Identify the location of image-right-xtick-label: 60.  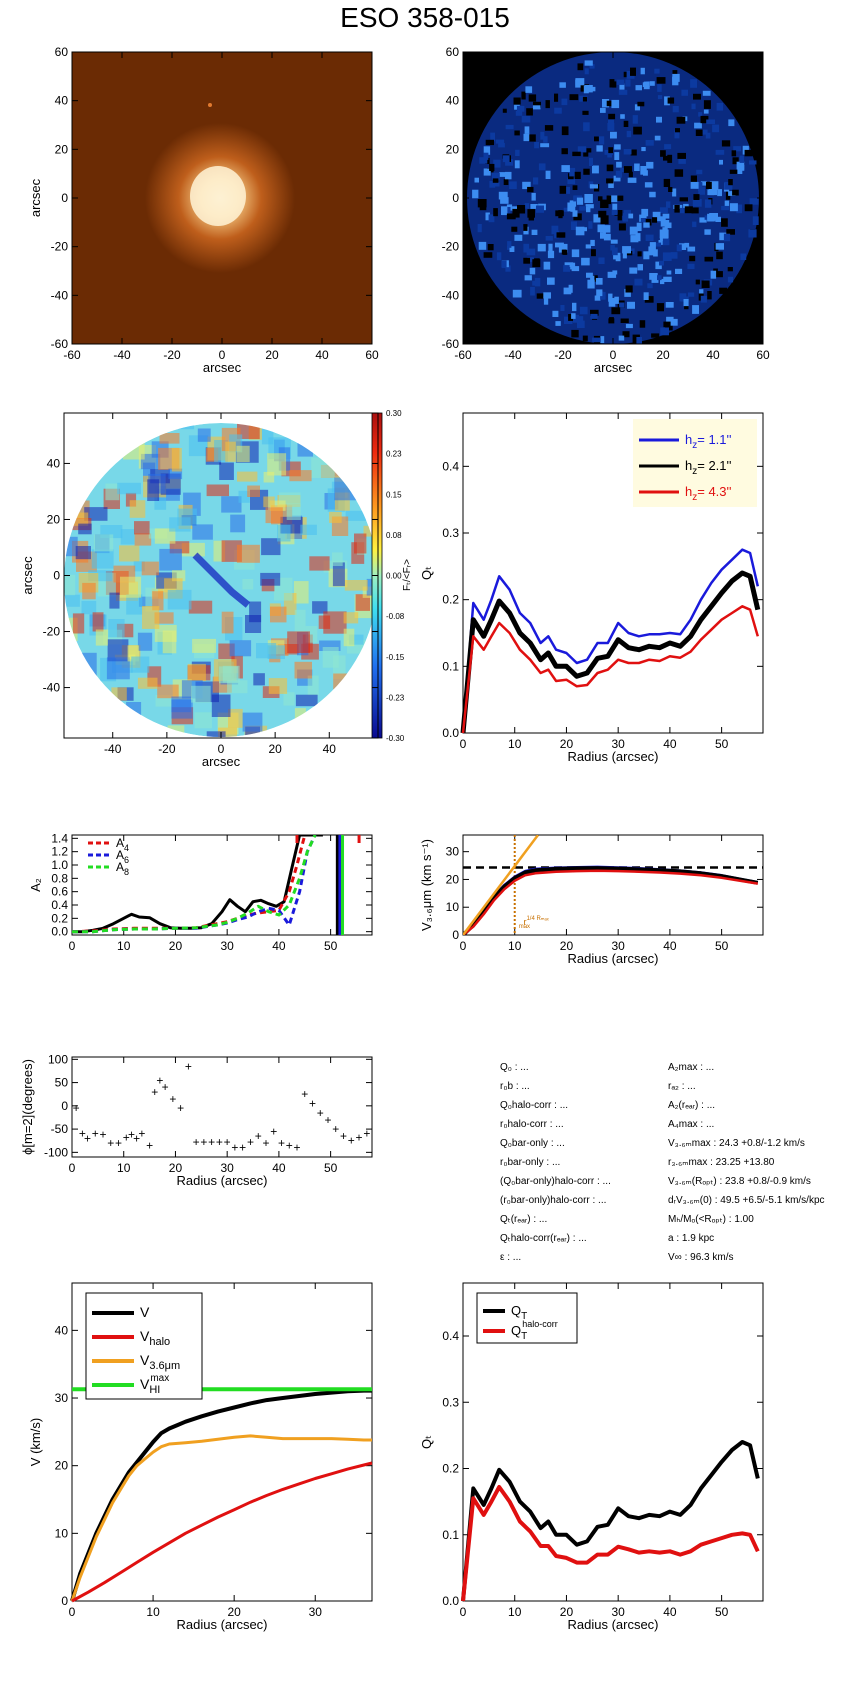
(763, 355).